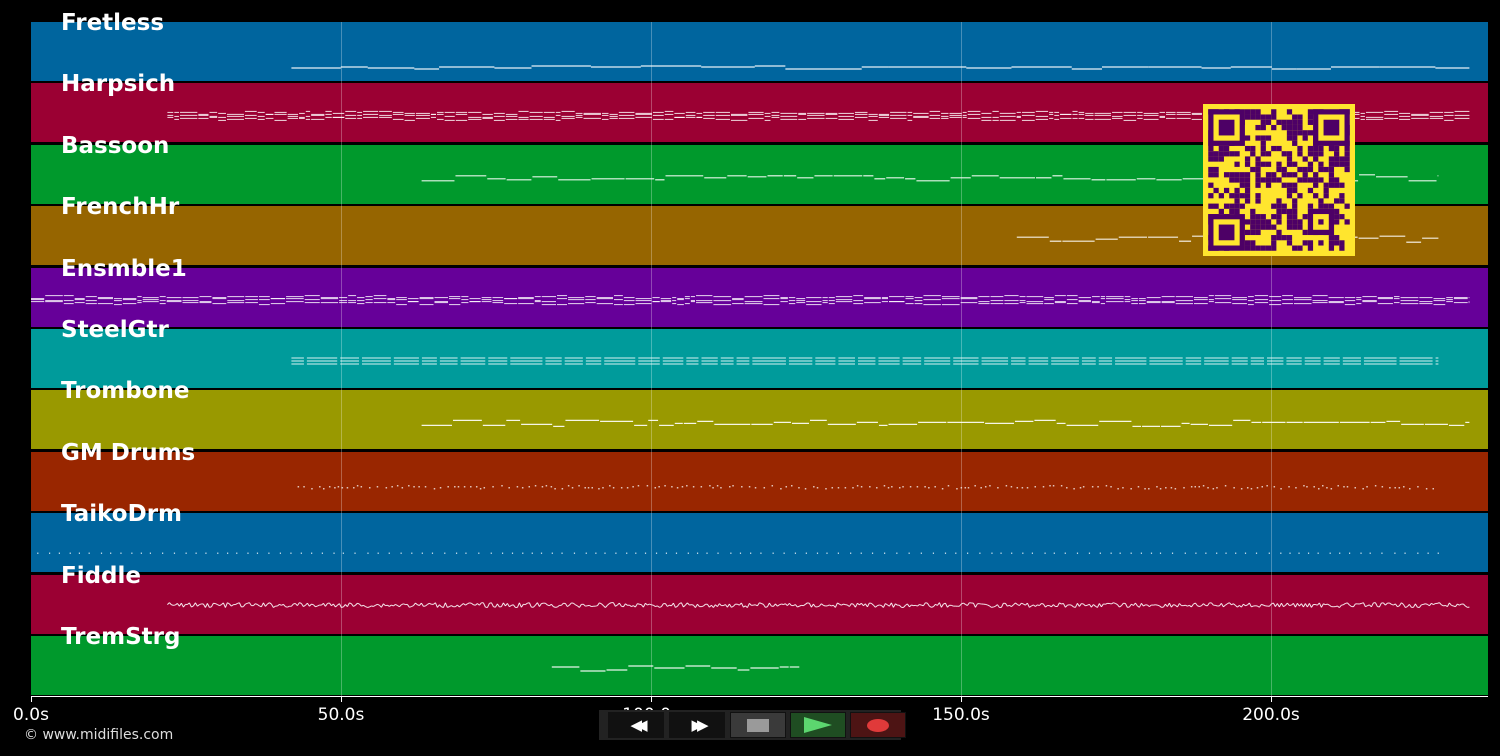 The width and height of the screenshot is (1500, 756). I want to click on record-button, so click(878, 725).